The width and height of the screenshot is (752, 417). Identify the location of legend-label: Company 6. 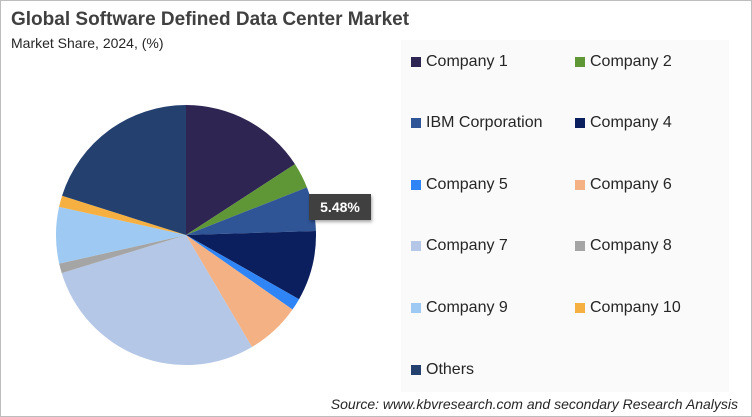
(631, 184).